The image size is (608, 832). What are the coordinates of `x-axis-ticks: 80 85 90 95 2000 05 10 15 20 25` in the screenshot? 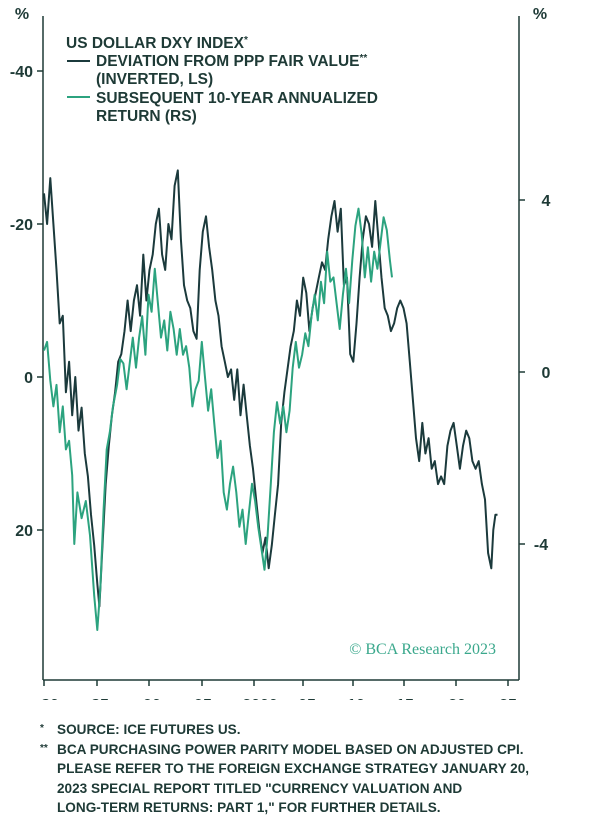 It's located at (279, 690).